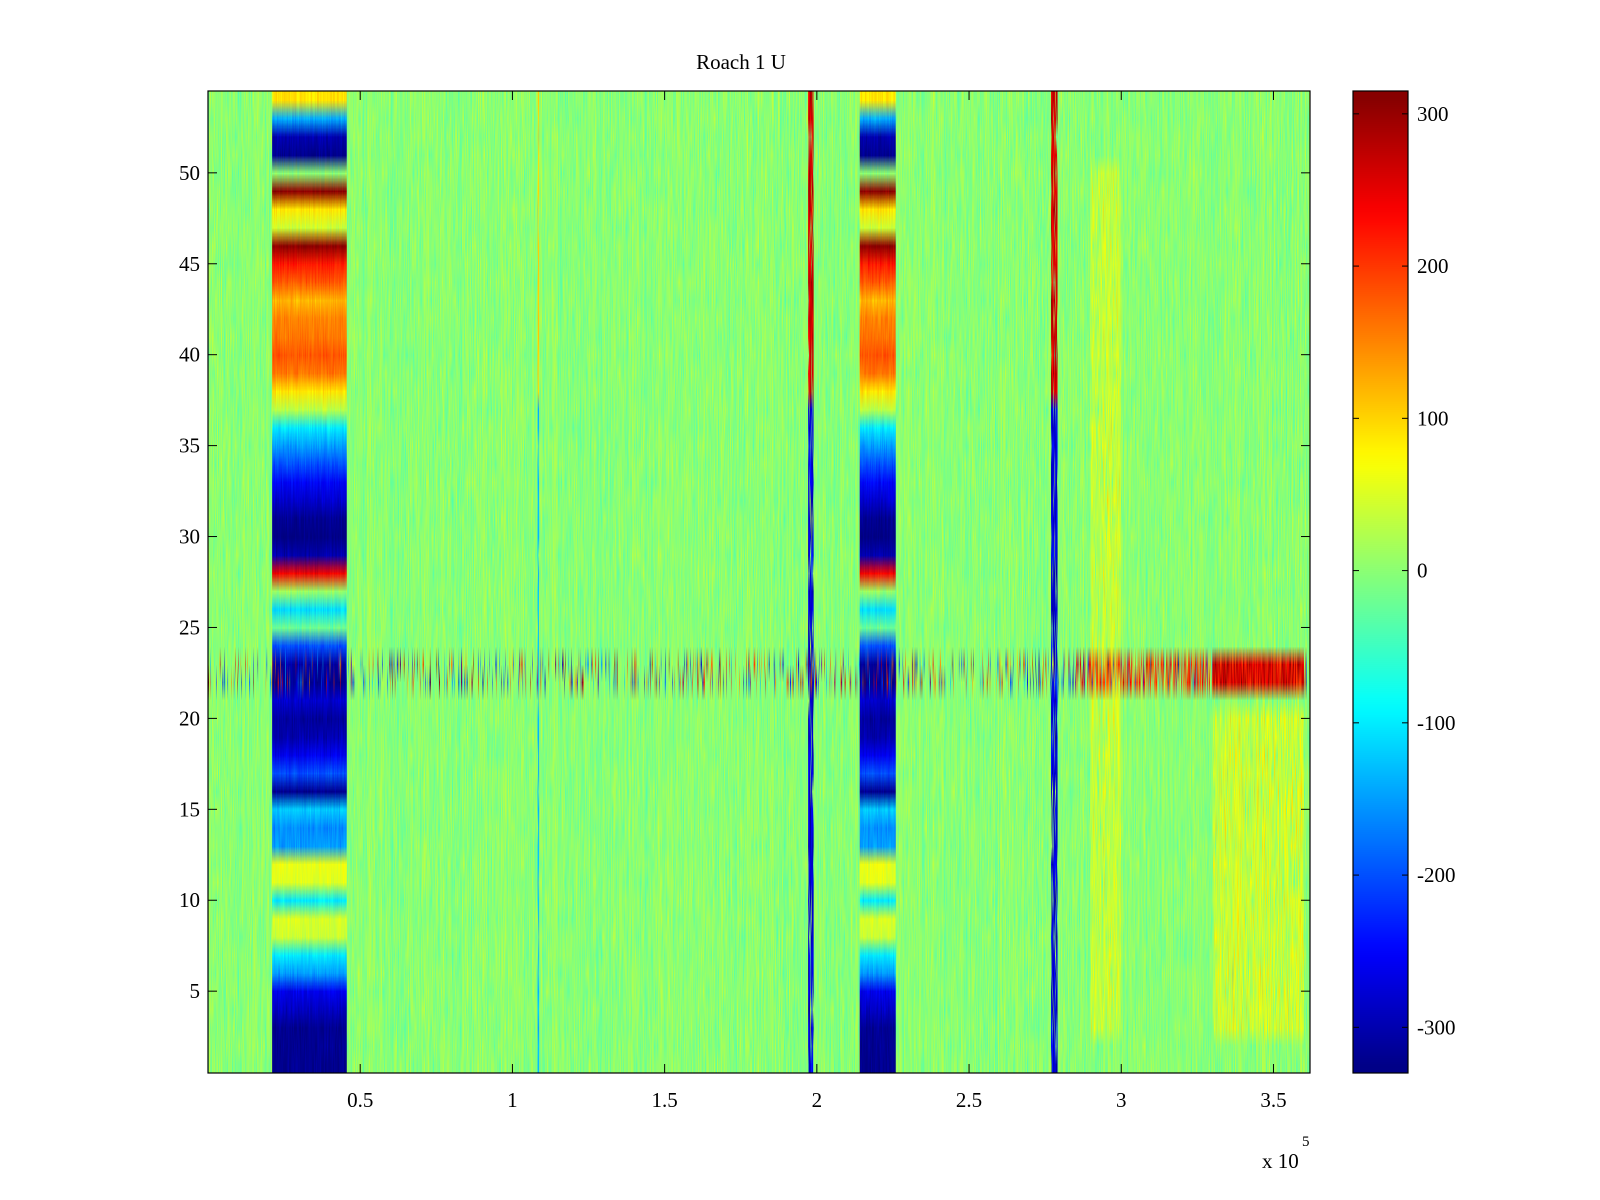 This screenshot has height=1200, width=1600. I want to click on colorbar-tick-label: -200, so click(1436, 875).